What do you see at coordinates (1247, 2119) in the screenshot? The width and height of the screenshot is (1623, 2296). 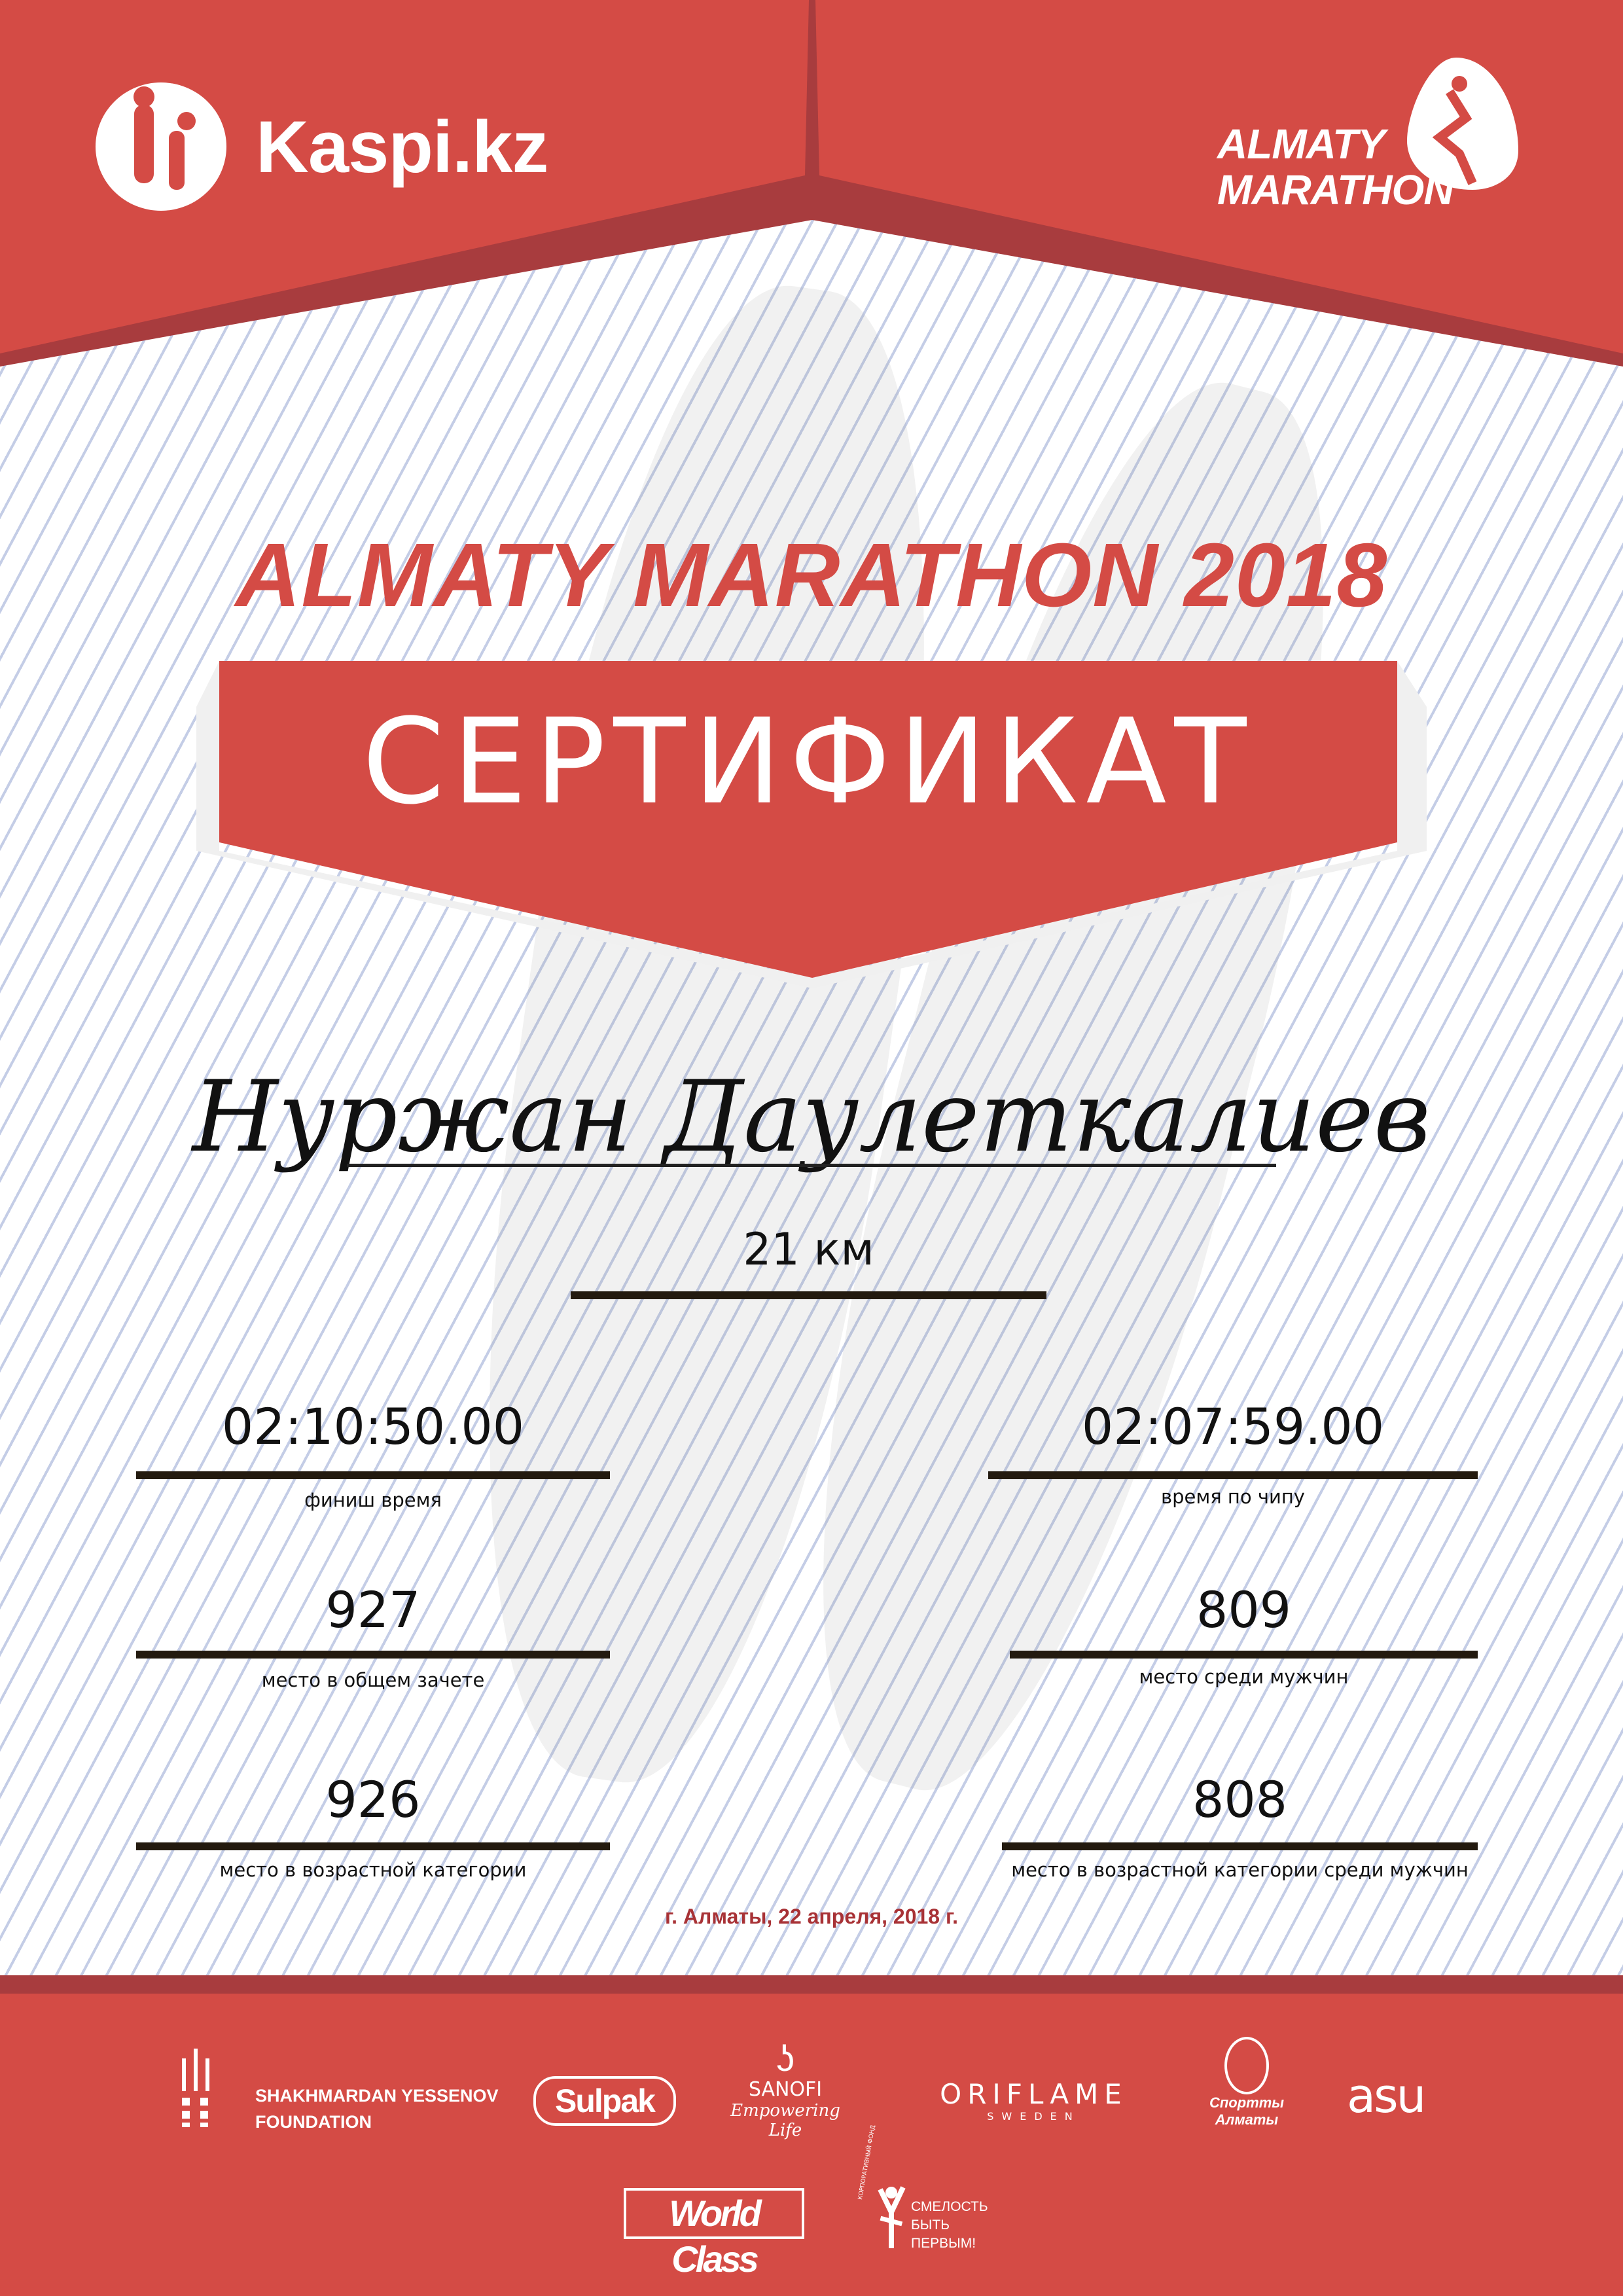 I see `sport-almaty-line-2: Алматы` at bounding box center [1247, 2119].